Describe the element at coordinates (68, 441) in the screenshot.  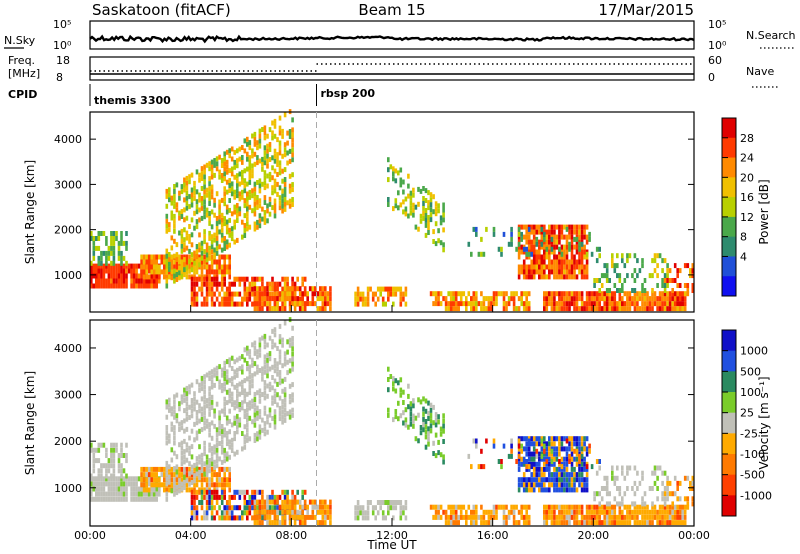
I see `y-tick-label-1: 2000` at that location.